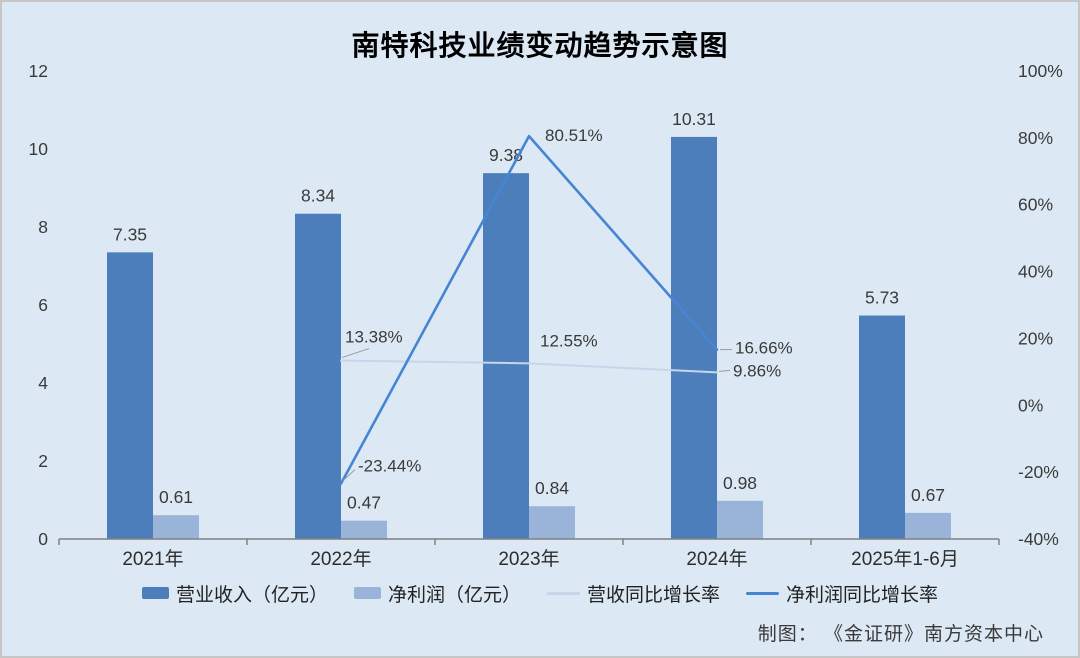 The width and height of the screenshot is (1080, 658). What do you see at coordinates (367, 593) in the screenshot?
I see `profit-bar-swatch-icon` at bounding box center [367, 593].